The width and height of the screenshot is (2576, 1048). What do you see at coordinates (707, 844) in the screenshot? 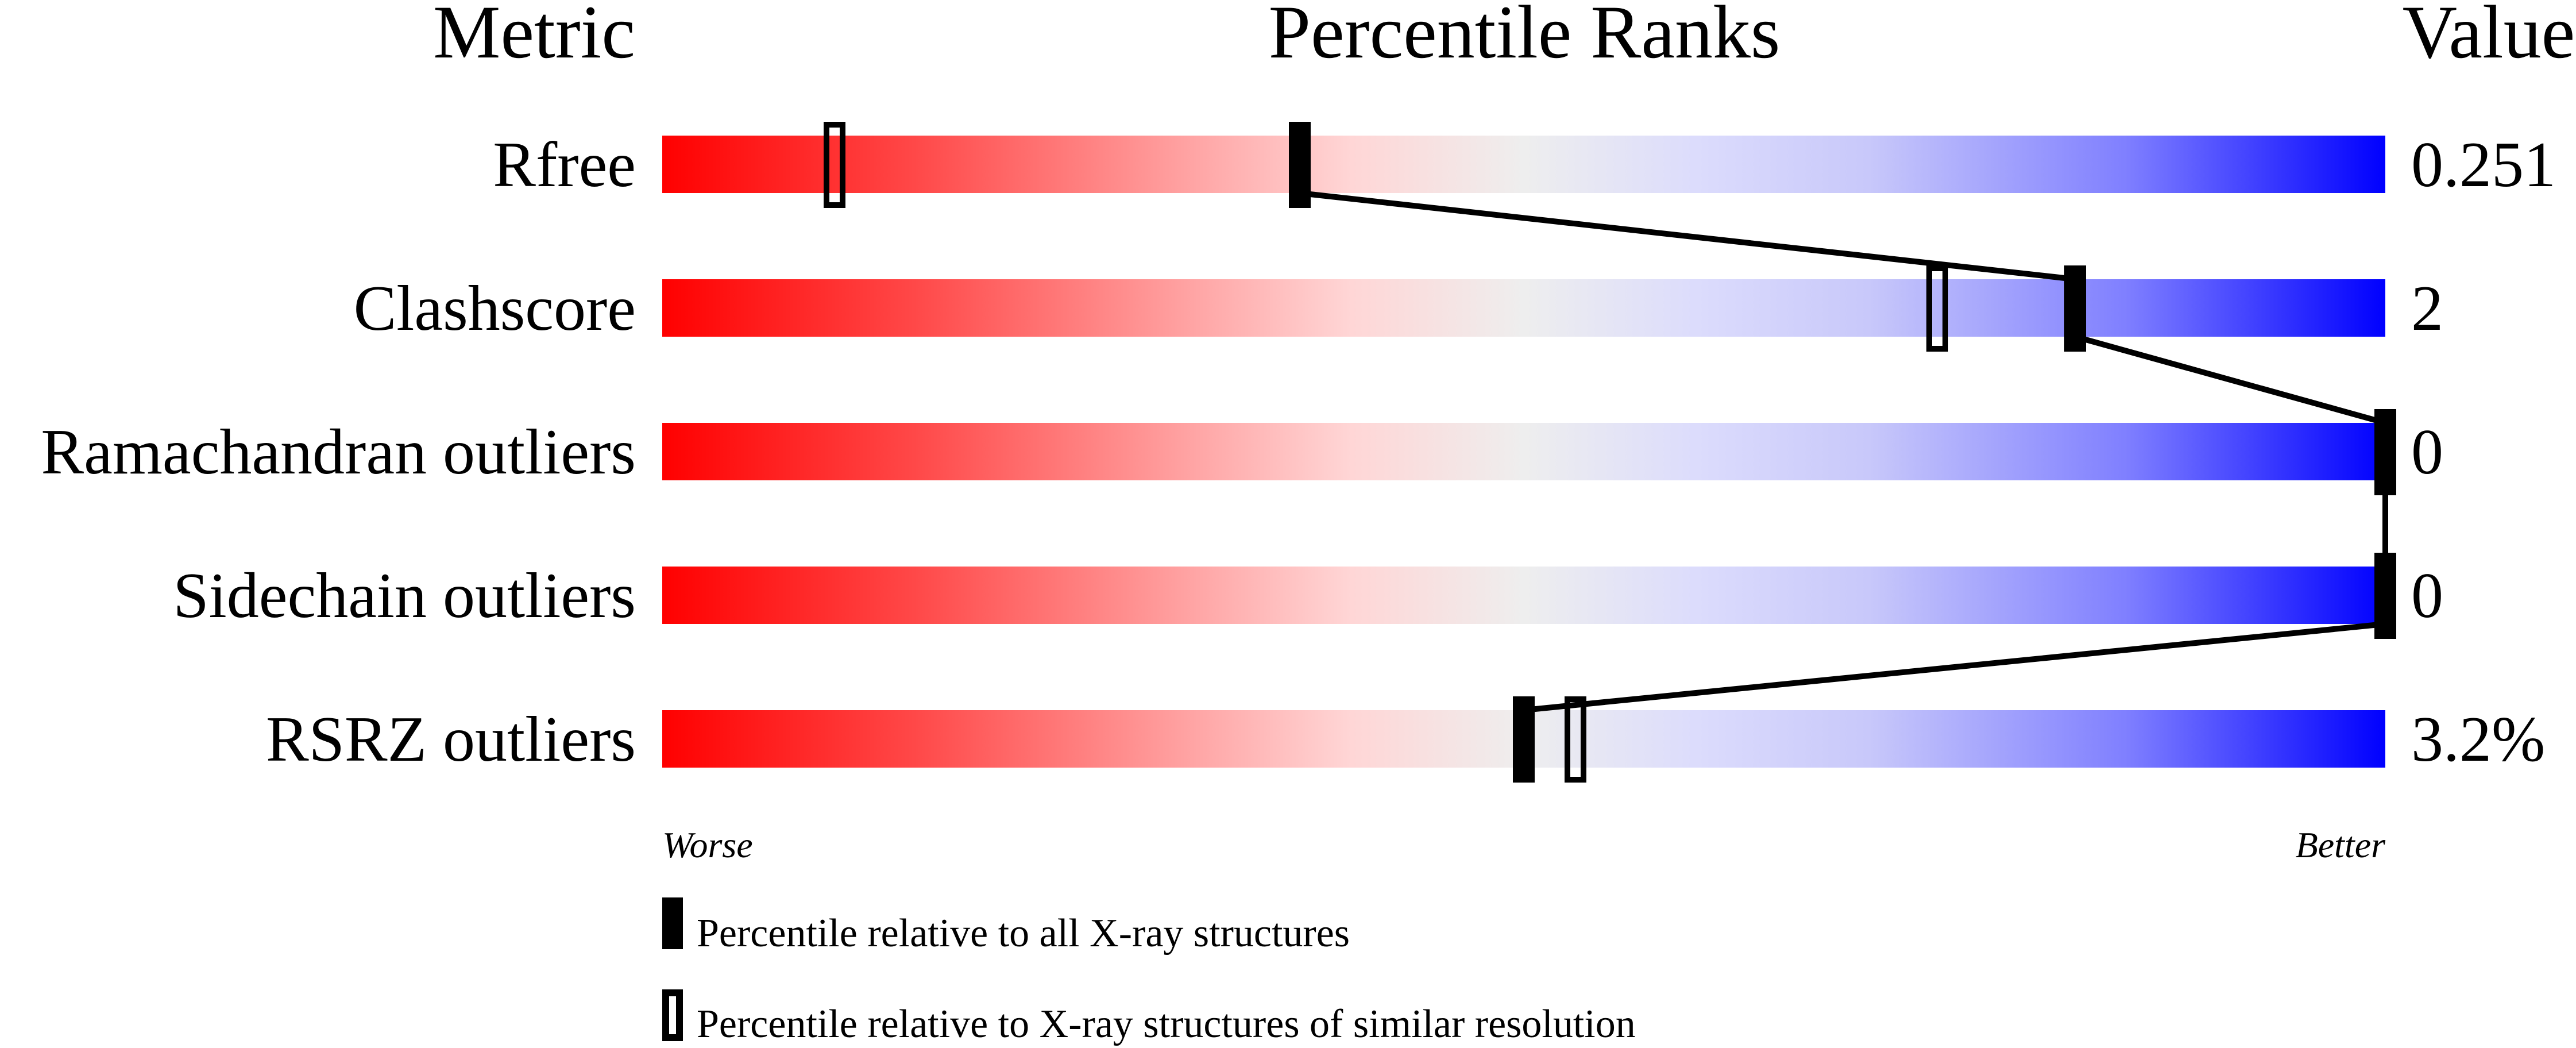
I see `worse-label: Worse` at bounding box center [707, 844].